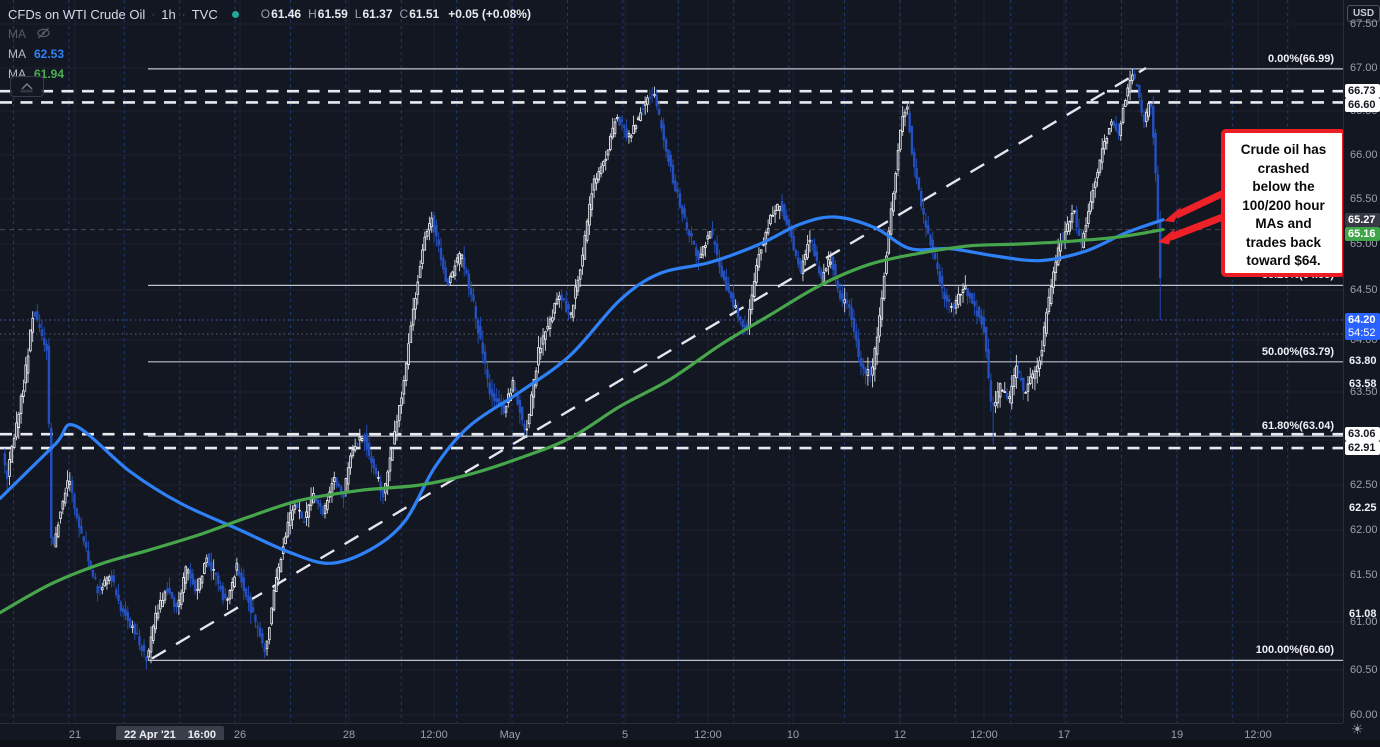  I want to click on axis-settings-icon: ☀, so click(1357, 729).